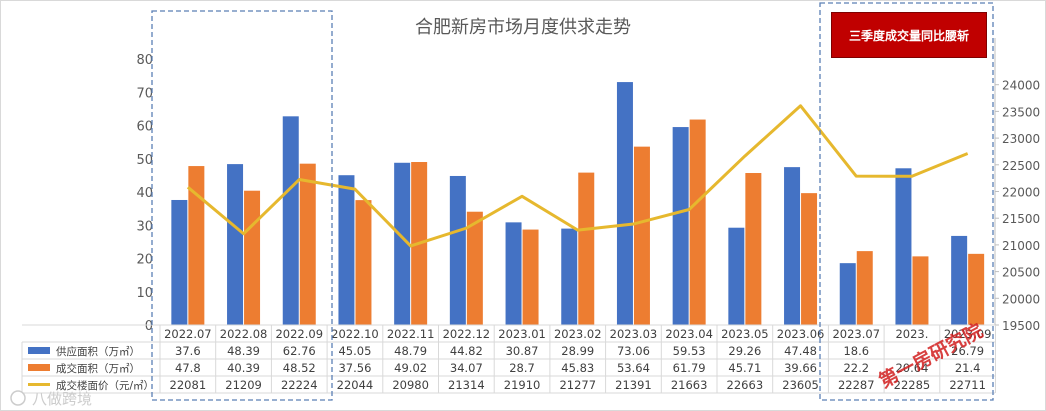  Describe the element at coordinates (188, 334) in the screenshot. I see `category-label: 2022.07` at that location.